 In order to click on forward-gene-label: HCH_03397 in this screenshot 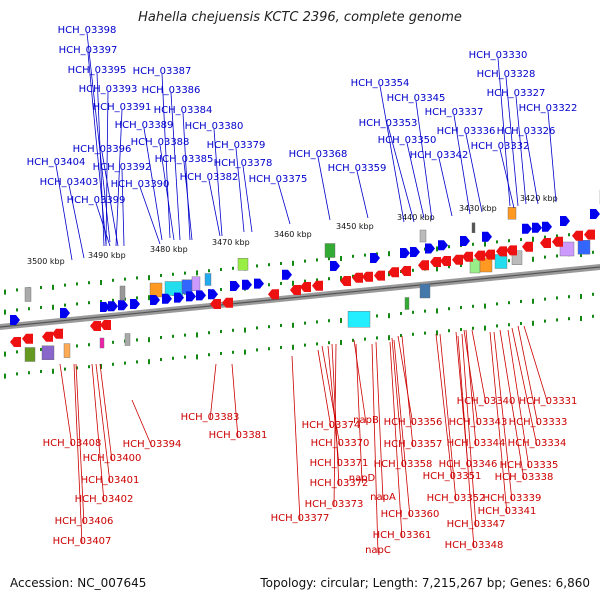, I will do `click(88, 50)`.